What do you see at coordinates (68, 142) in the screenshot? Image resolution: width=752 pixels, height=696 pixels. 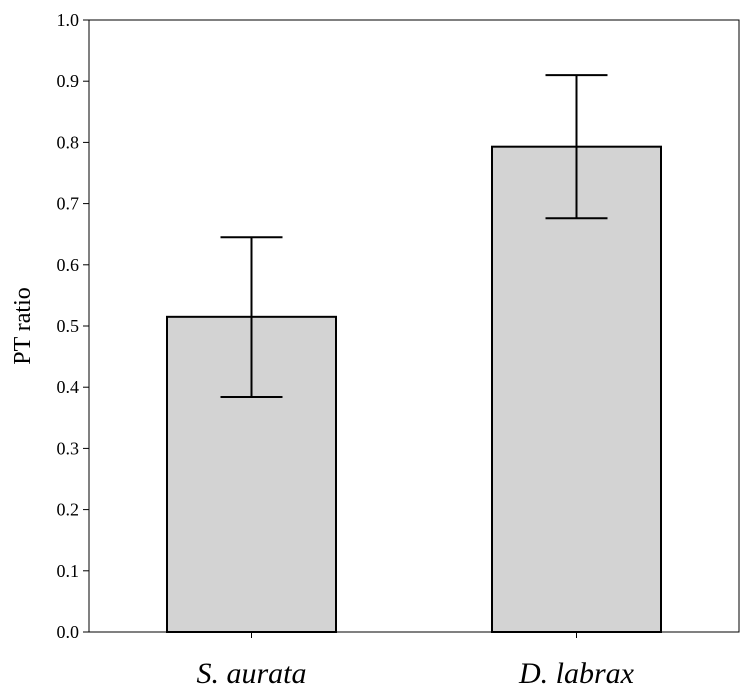 I see `y-tick-label-8: 0.8` at bounding box center [68, 142].